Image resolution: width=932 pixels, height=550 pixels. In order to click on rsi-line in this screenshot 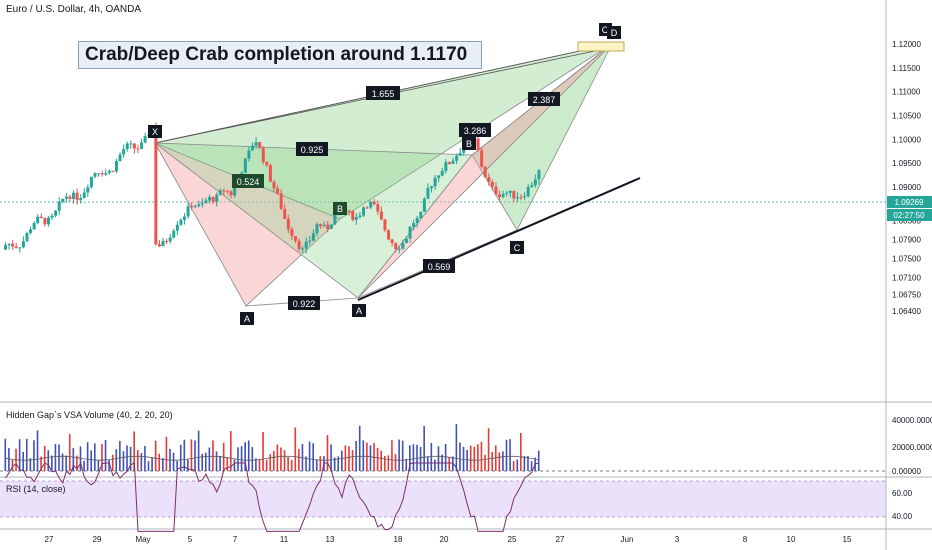, I will do `click(272, 496)`.